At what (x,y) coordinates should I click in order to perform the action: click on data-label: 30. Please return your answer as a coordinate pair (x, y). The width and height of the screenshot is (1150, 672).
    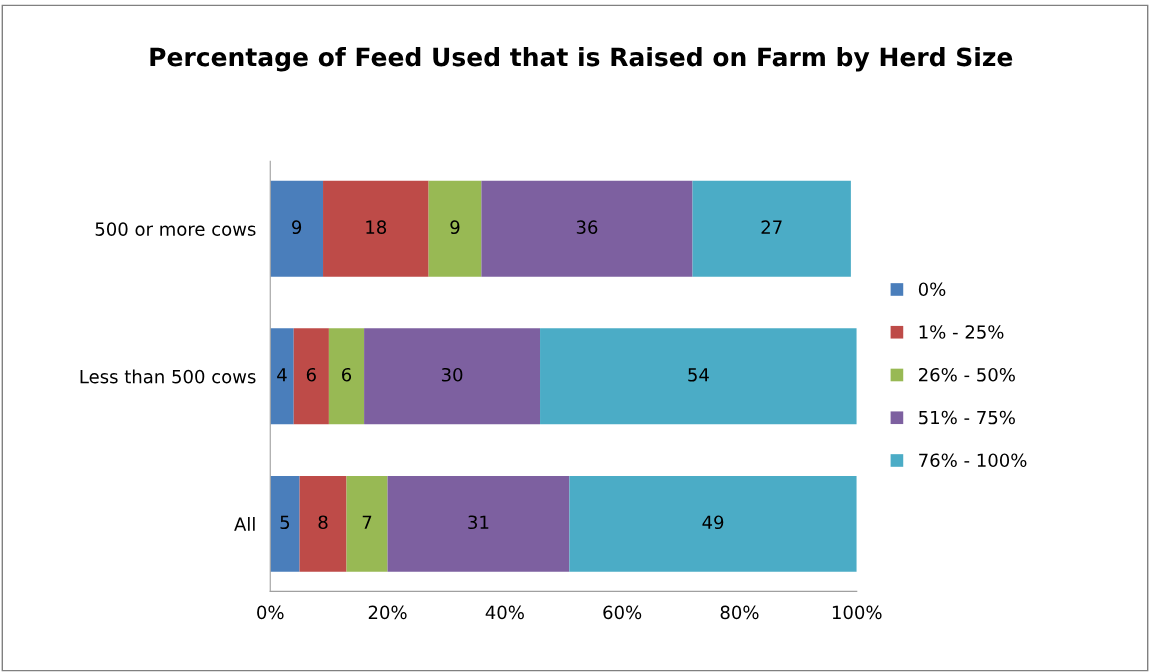
    Looking at the image, I should click on (452, 374).